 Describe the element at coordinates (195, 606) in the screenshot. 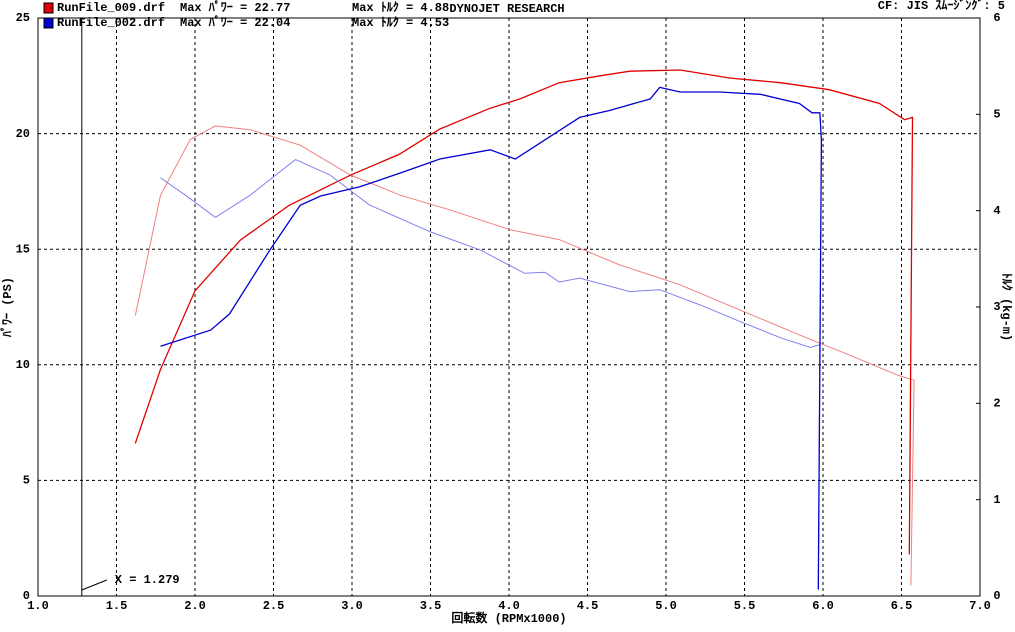

I see `x-tick-label: 2.0` at that location.